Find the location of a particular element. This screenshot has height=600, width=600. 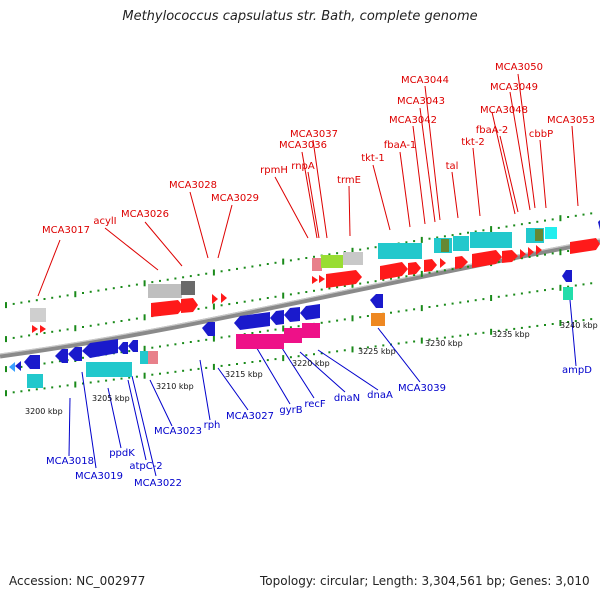

gene-bottom-gyrB is located at coordinates (293, 335).